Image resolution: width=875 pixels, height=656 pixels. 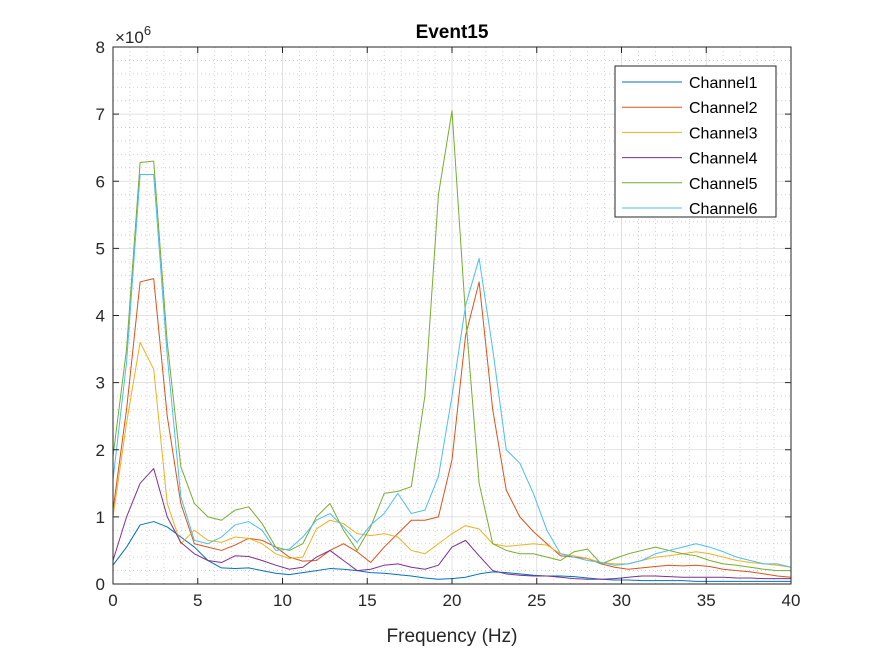 What do you see at coordinates (723, 83) in the screenshot?
I see `legend-label: Channel1` at bounding box center [723, 83].